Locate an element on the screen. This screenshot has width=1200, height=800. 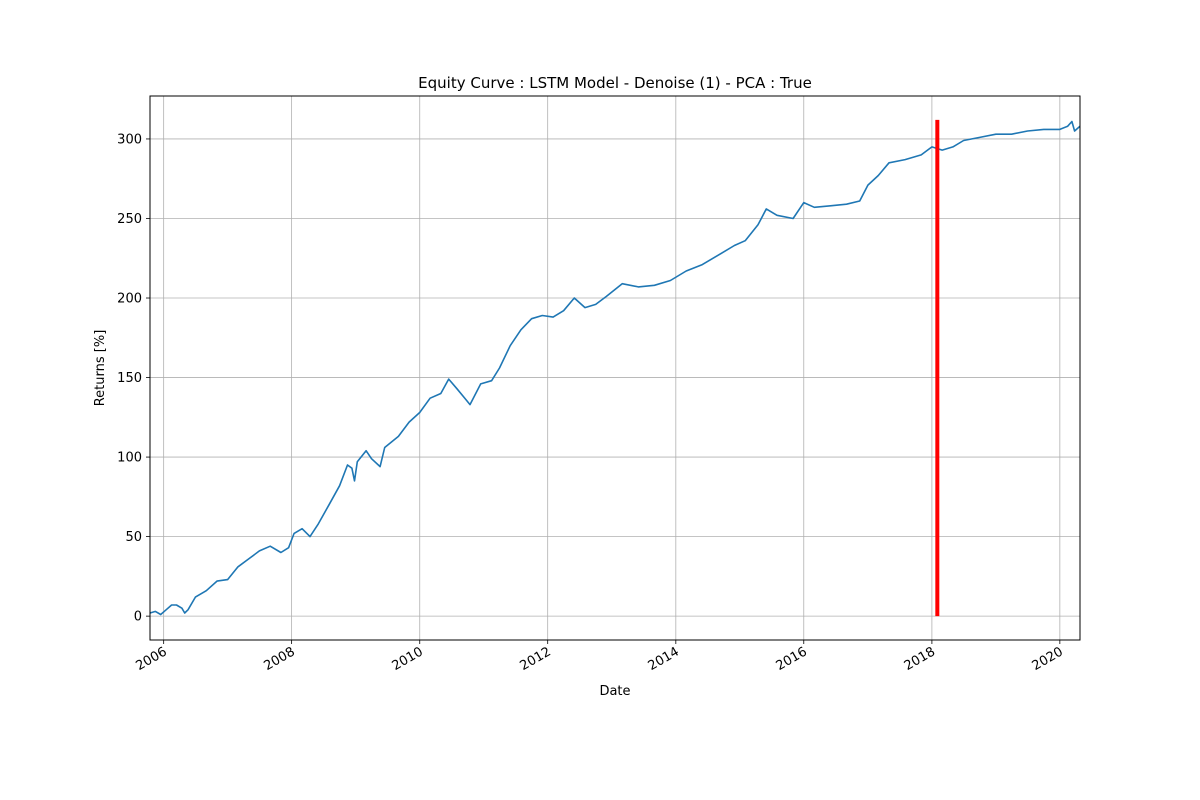
y-tick-label: 300 is located at coordinates (129, 139).